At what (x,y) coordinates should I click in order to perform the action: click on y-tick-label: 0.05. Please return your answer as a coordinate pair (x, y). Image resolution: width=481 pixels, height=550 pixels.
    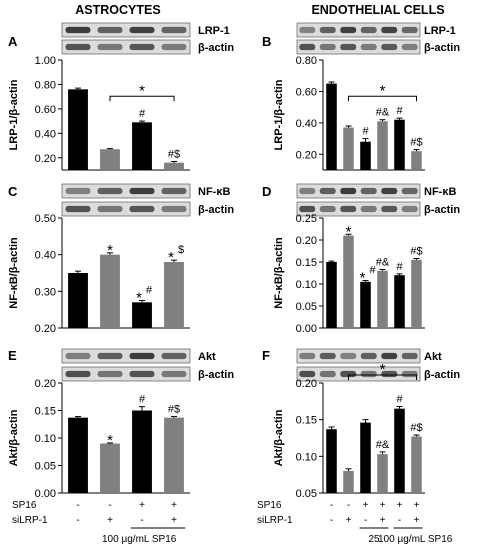
    Looking at the image, I should click on (45, 467).